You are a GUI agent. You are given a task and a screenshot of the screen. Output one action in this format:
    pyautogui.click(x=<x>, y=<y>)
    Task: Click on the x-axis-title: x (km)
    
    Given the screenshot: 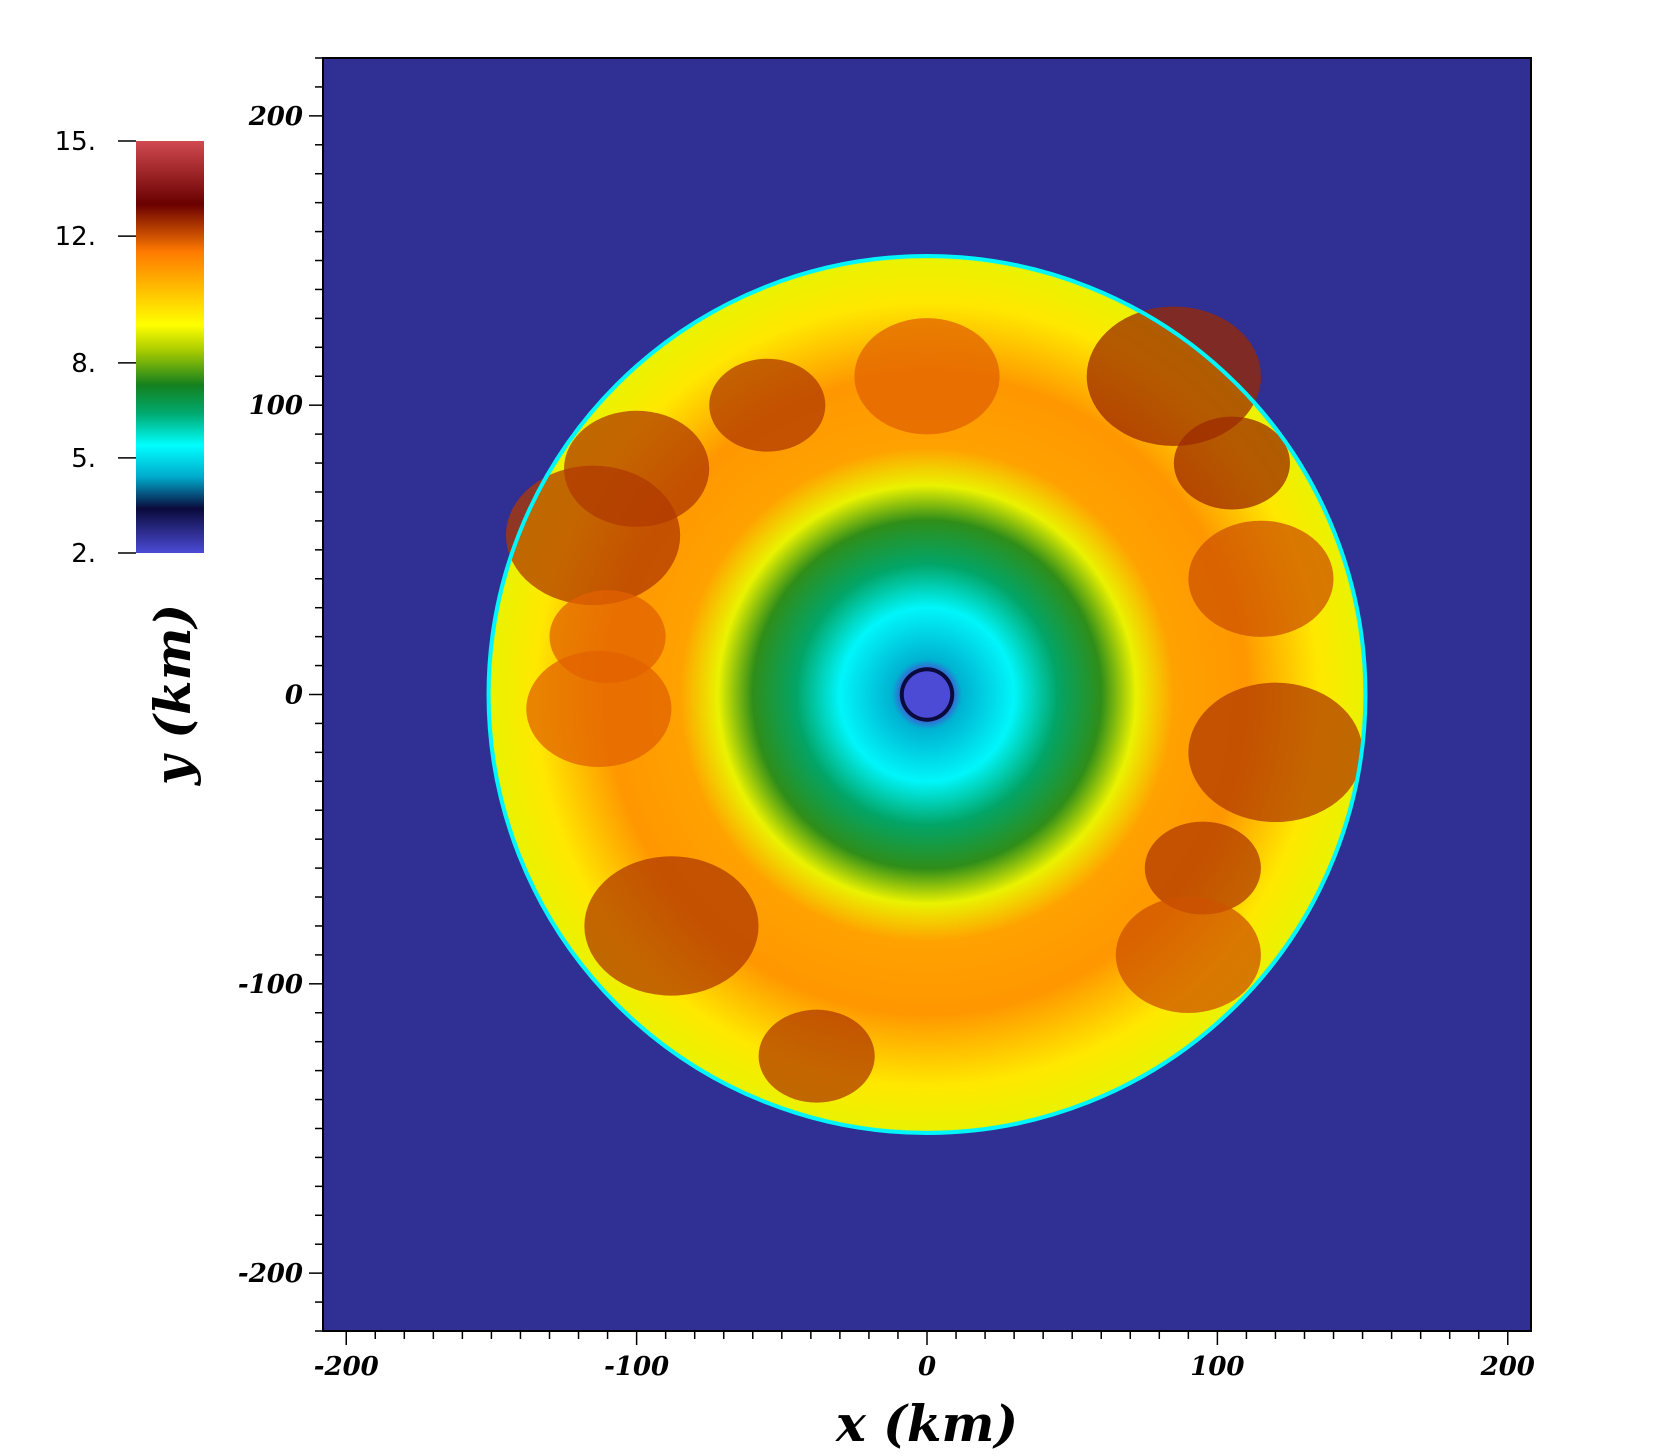 What is the action you would take?
    pyautogui.click(x=926, y=1423)
    